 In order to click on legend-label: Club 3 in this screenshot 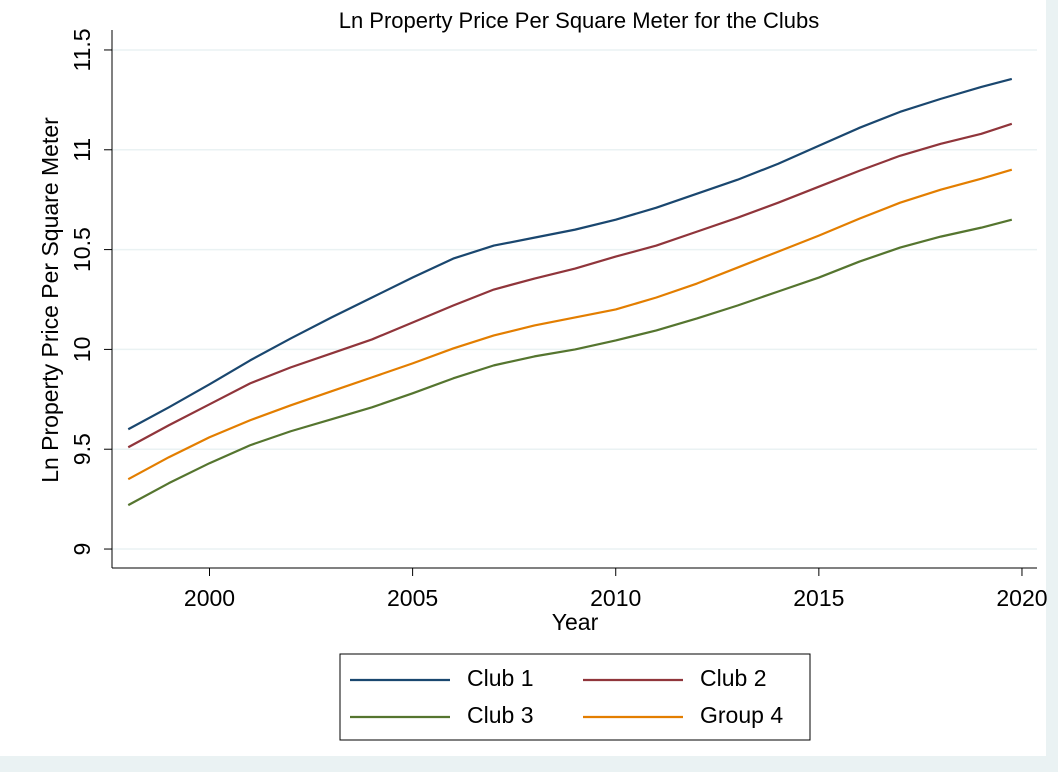, I will do `click(500, 715)`.